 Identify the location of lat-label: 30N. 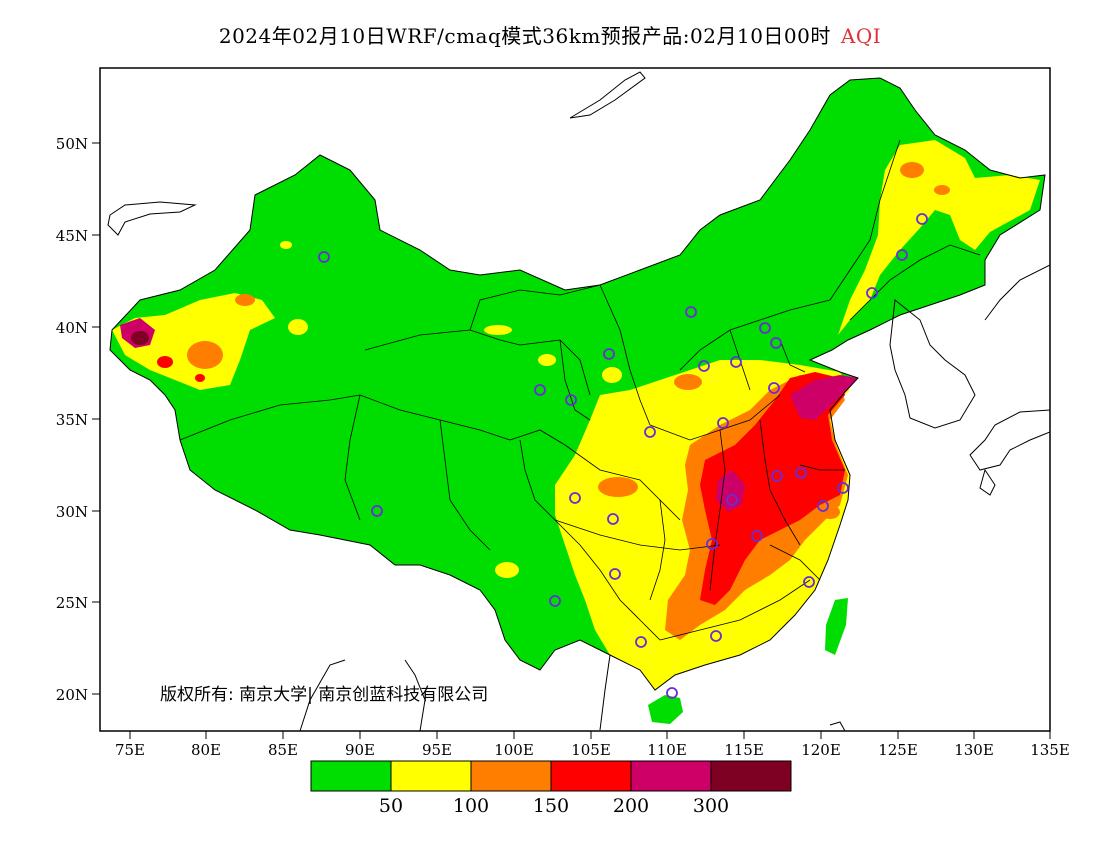
(72, 512).